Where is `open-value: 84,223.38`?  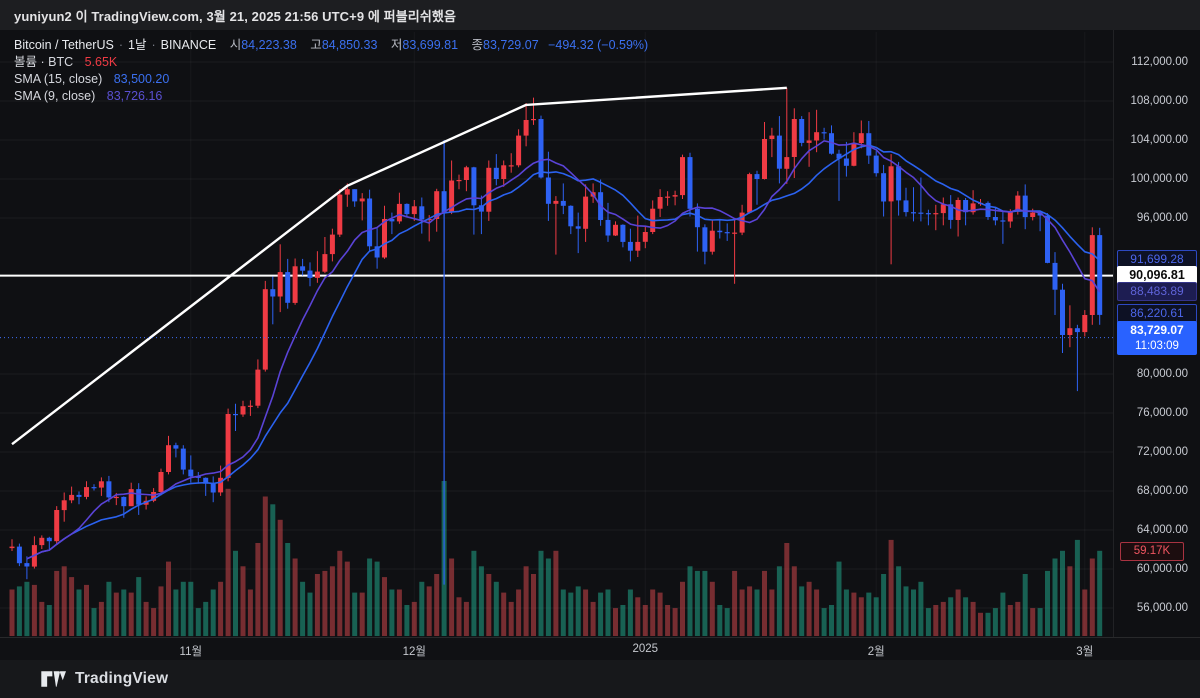 open-value: 84,223.38 is located at coordinates (269, 45).